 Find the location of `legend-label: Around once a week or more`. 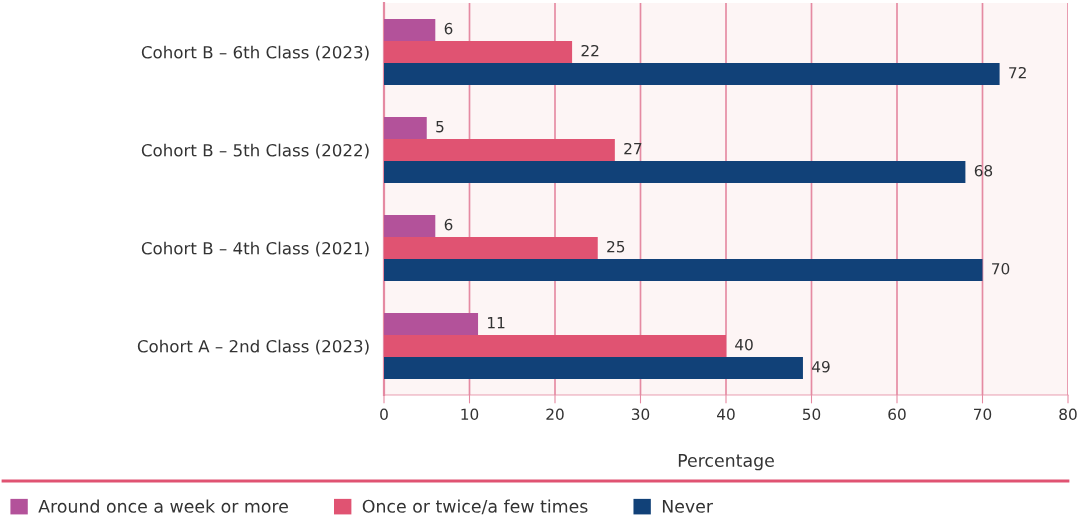

legend-label: Around once a week or more is located at coordinates (163, 506).